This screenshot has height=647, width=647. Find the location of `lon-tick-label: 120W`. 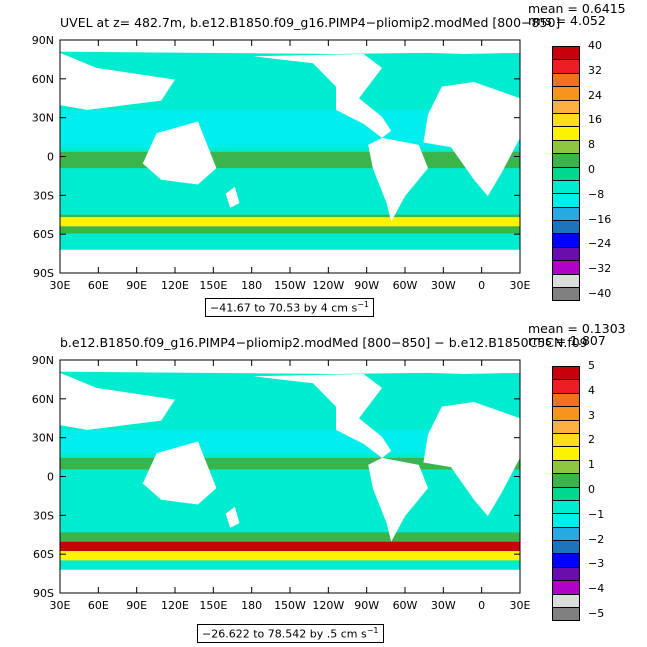

lon-tick-label: 120W is located at coordinates (328, 285).